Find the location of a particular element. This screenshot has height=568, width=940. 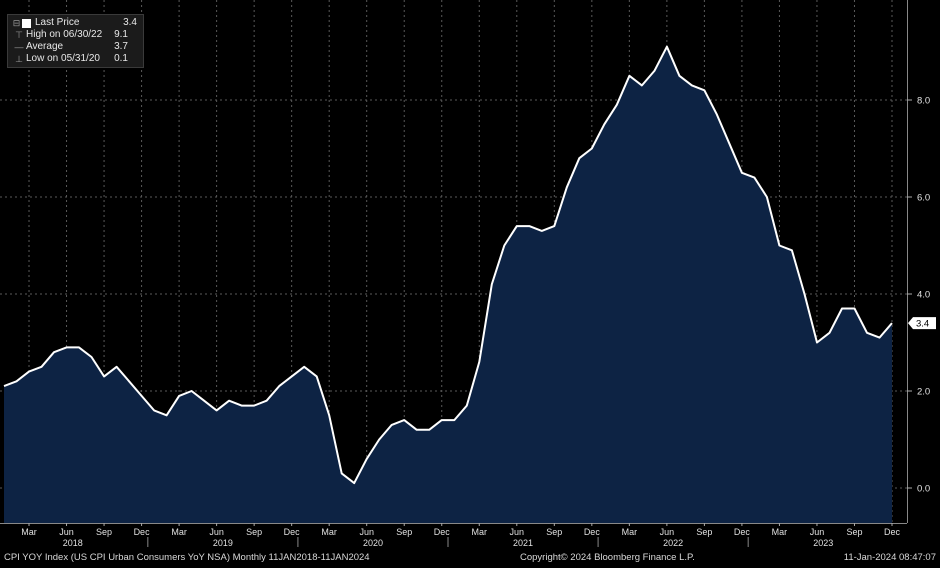

last-price-tag: 3.4 is located at coordinates (922, 323).